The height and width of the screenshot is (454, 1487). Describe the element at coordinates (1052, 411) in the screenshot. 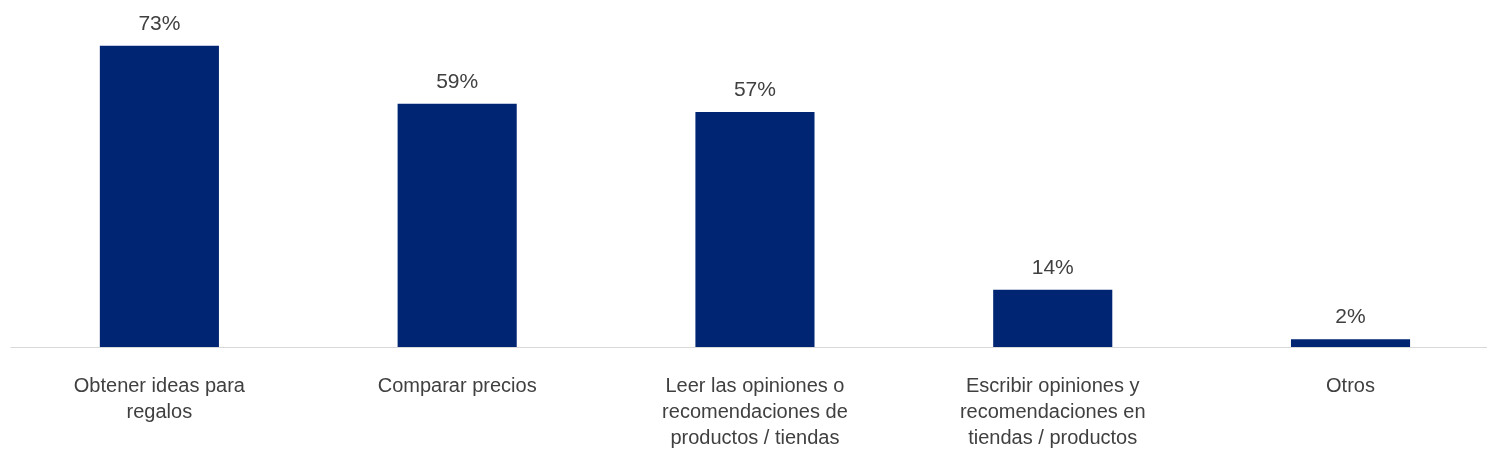

I see `x-tick-label: Escribir opiniones y recomendaciones en tiendas / productos` at that location.